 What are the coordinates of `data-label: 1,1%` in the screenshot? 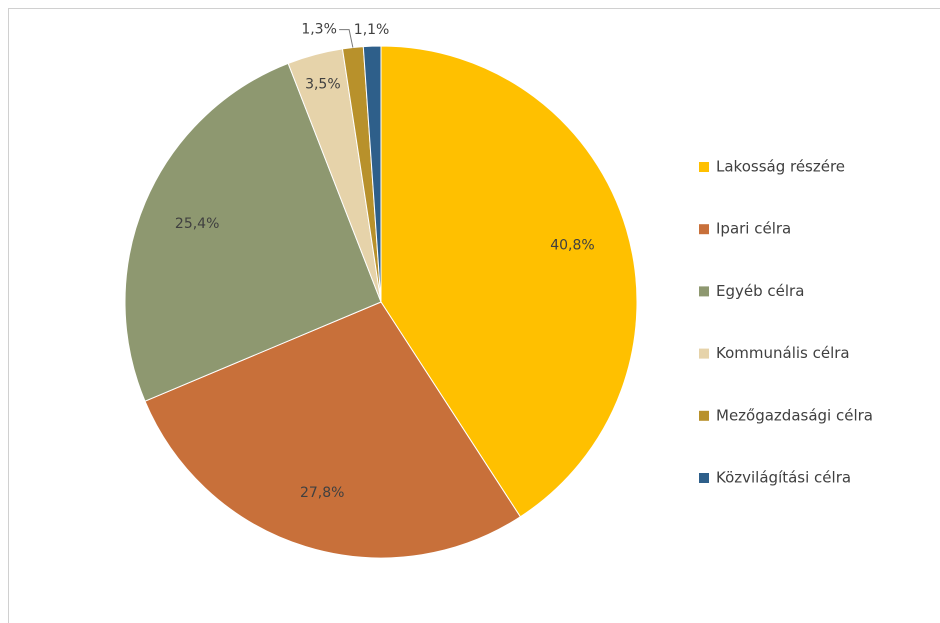 It's located at (372, 30).